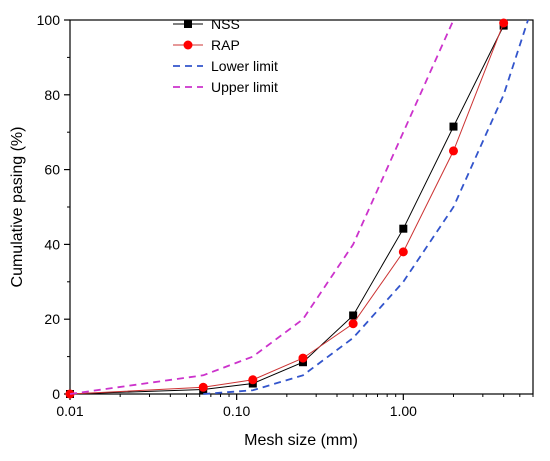 This screenshot has height=461, width=550. Describe the element at coordinates (225, 24) in the screenshot. I see `legend-label-nss: NSS` at that location.